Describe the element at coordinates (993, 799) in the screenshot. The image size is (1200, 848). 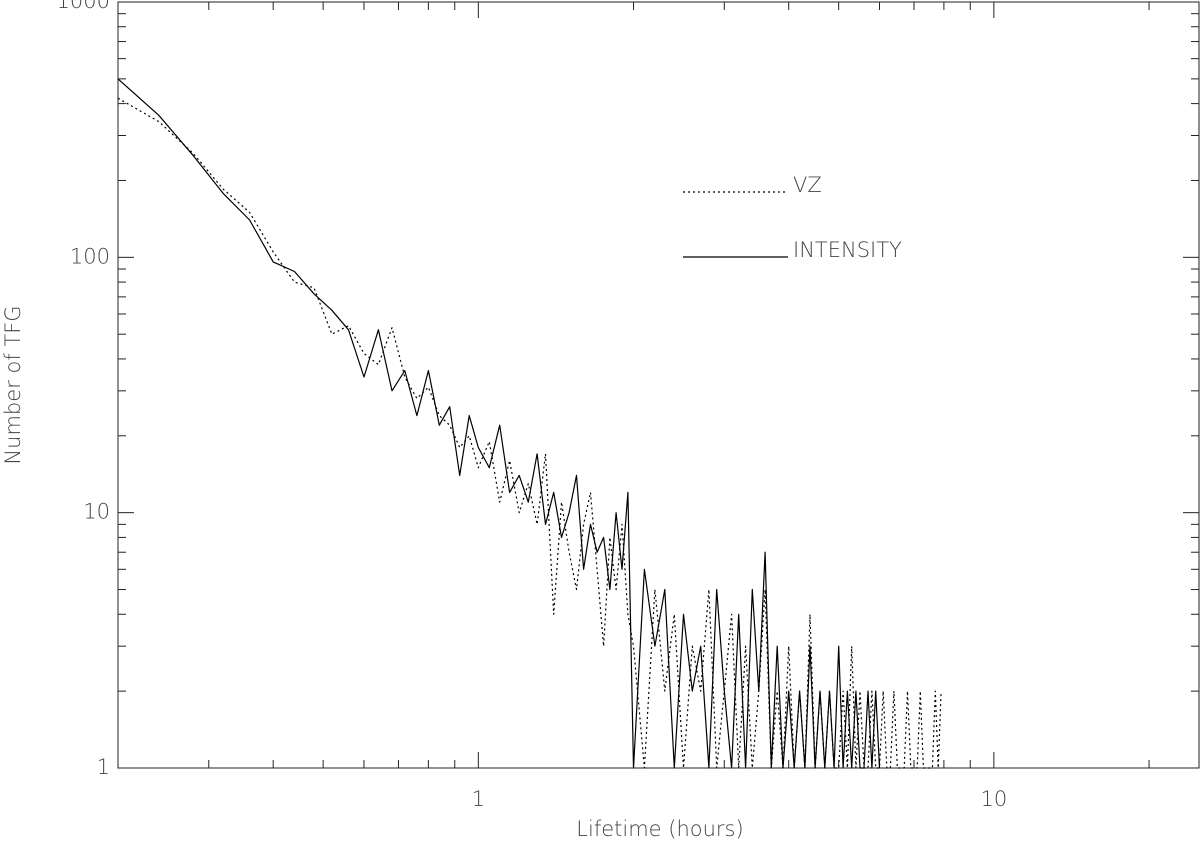
I see `x-tick-label: 10` at that location.